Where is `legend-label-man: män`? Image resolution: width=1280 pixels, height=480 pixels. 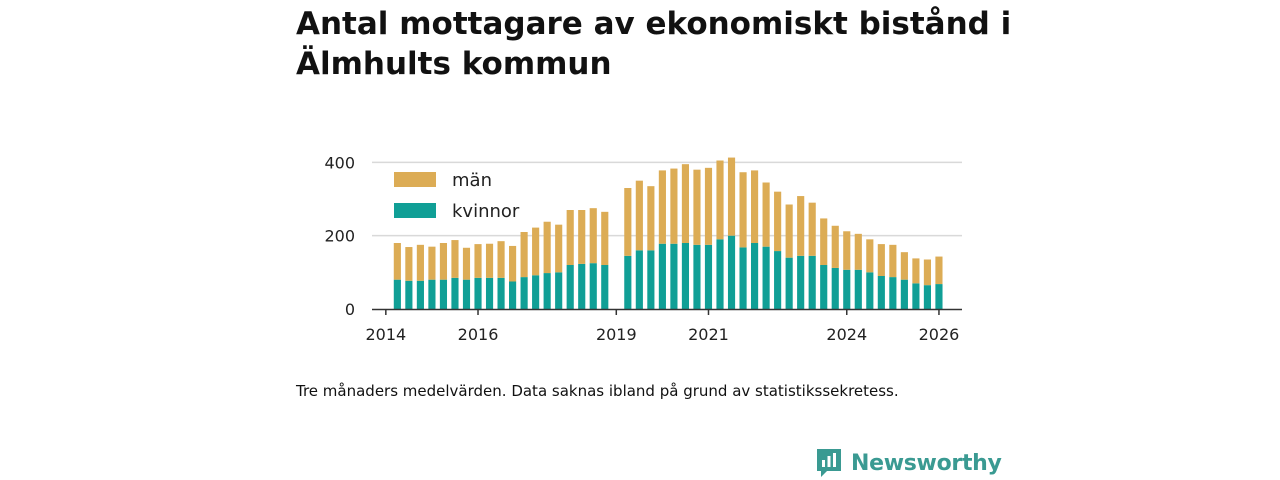 legend-label-man: män is located at coordinates (472, 180).